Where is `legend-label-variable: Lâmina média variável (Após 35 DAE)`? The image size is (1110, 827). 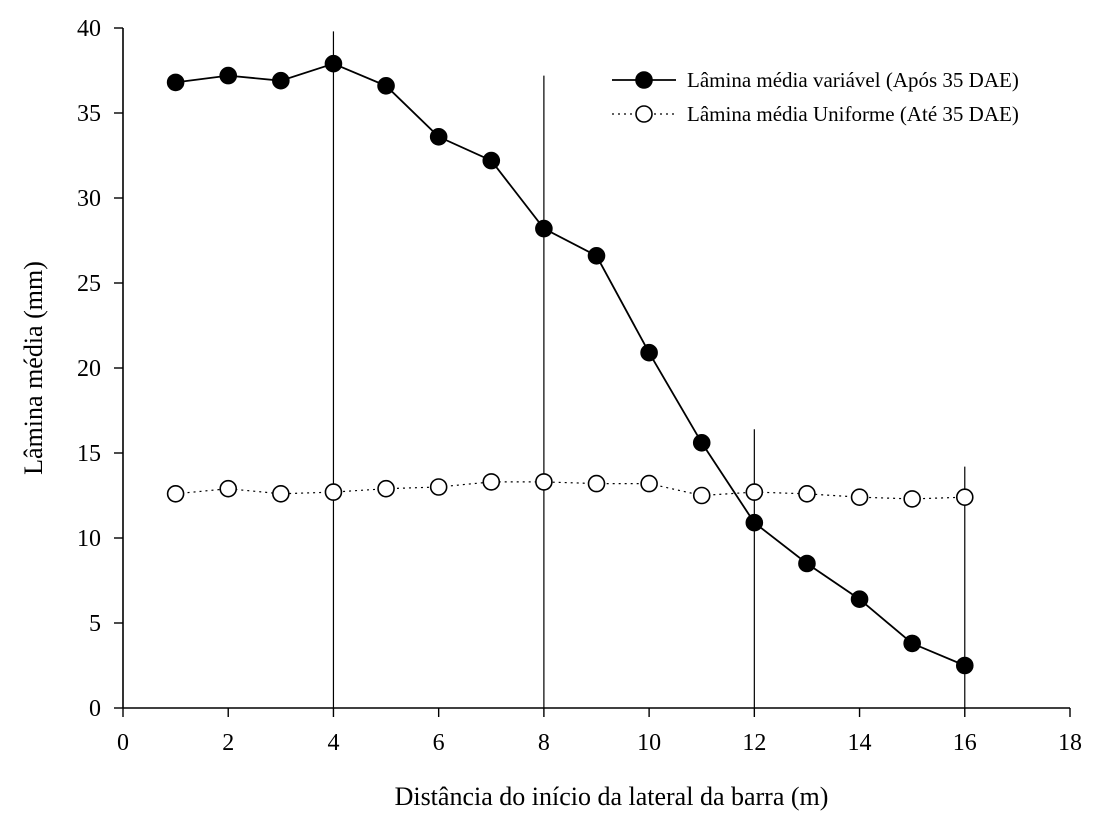 legend-label-variable: Lâmina média variável (Após 35 DAE) is located at coordinates (853, 80).